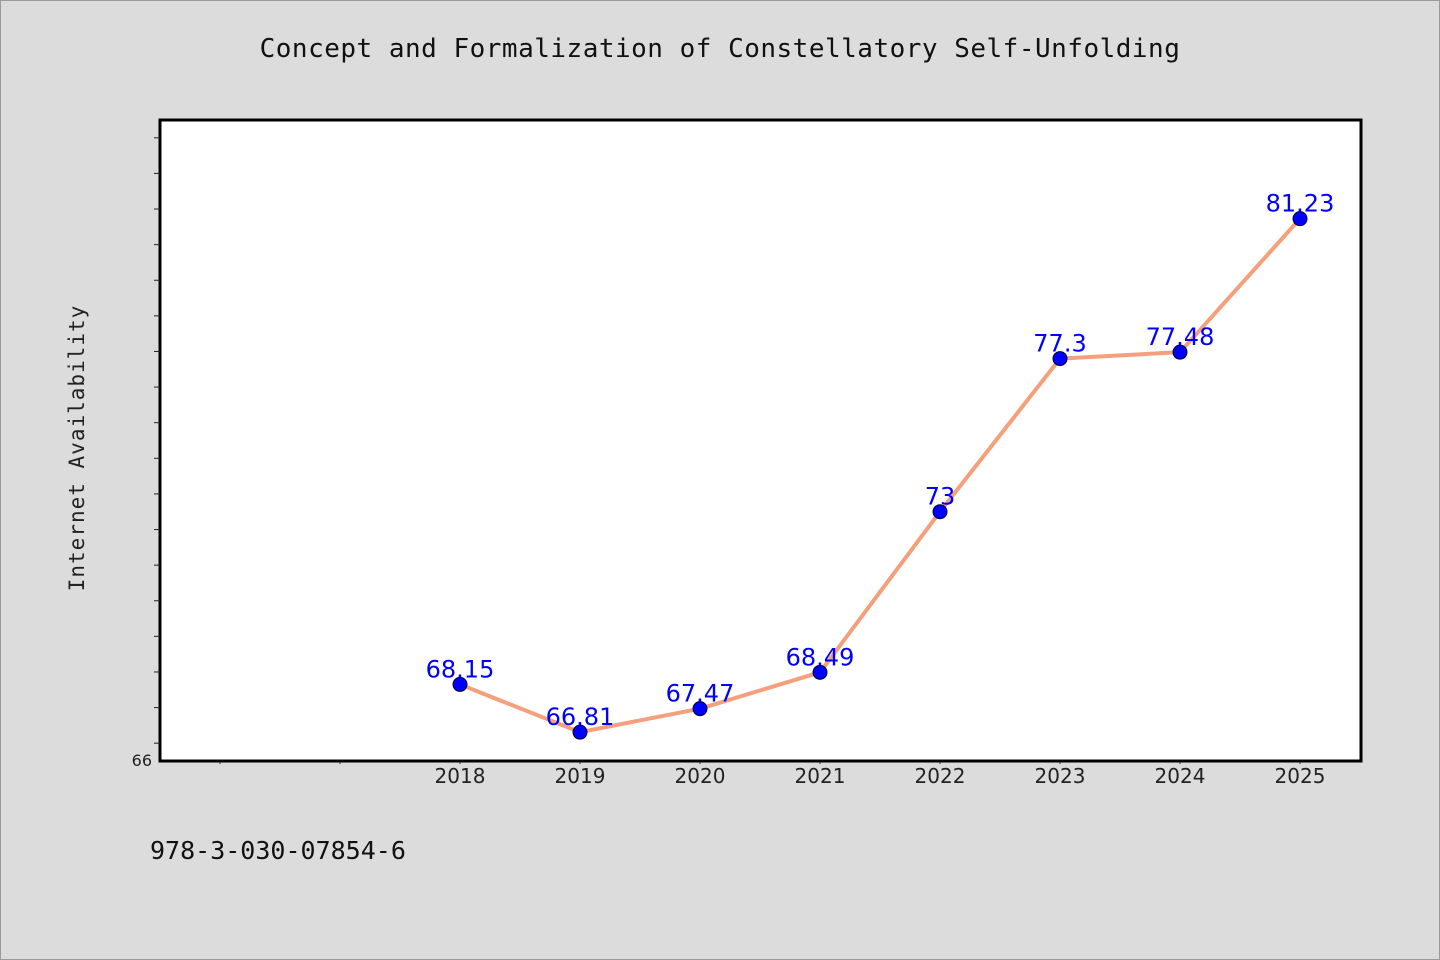 The width and height of the screenshot is (1440, 960). What do you see at coordinates (1300, 204) in the screenshot?
I see `data-label: 81.23` at bounding box center [1300, 204].